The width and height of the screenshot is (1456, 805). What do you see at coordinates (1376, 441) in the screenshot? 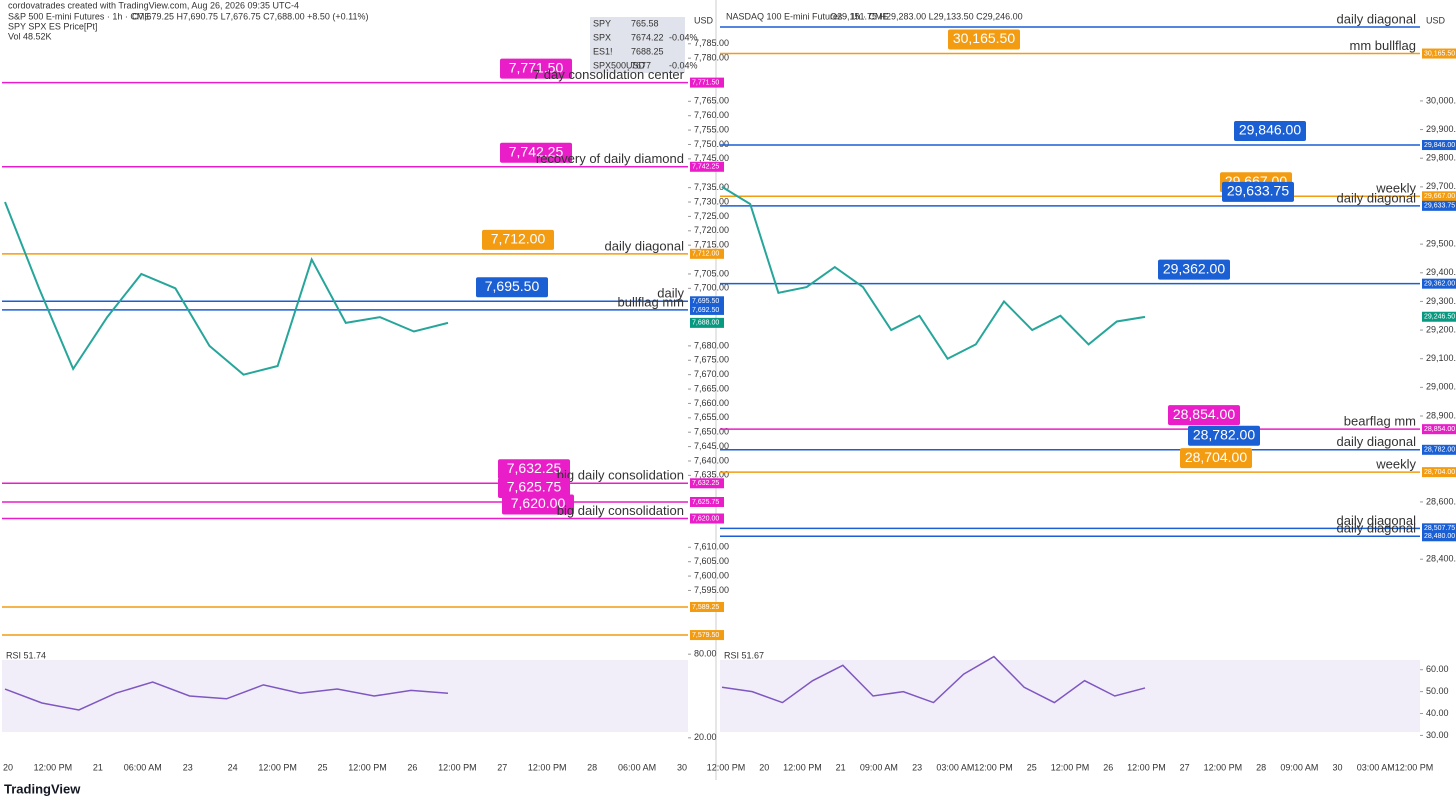
I see `level-note: daily diagonal` at bounding box center [1376, 441].